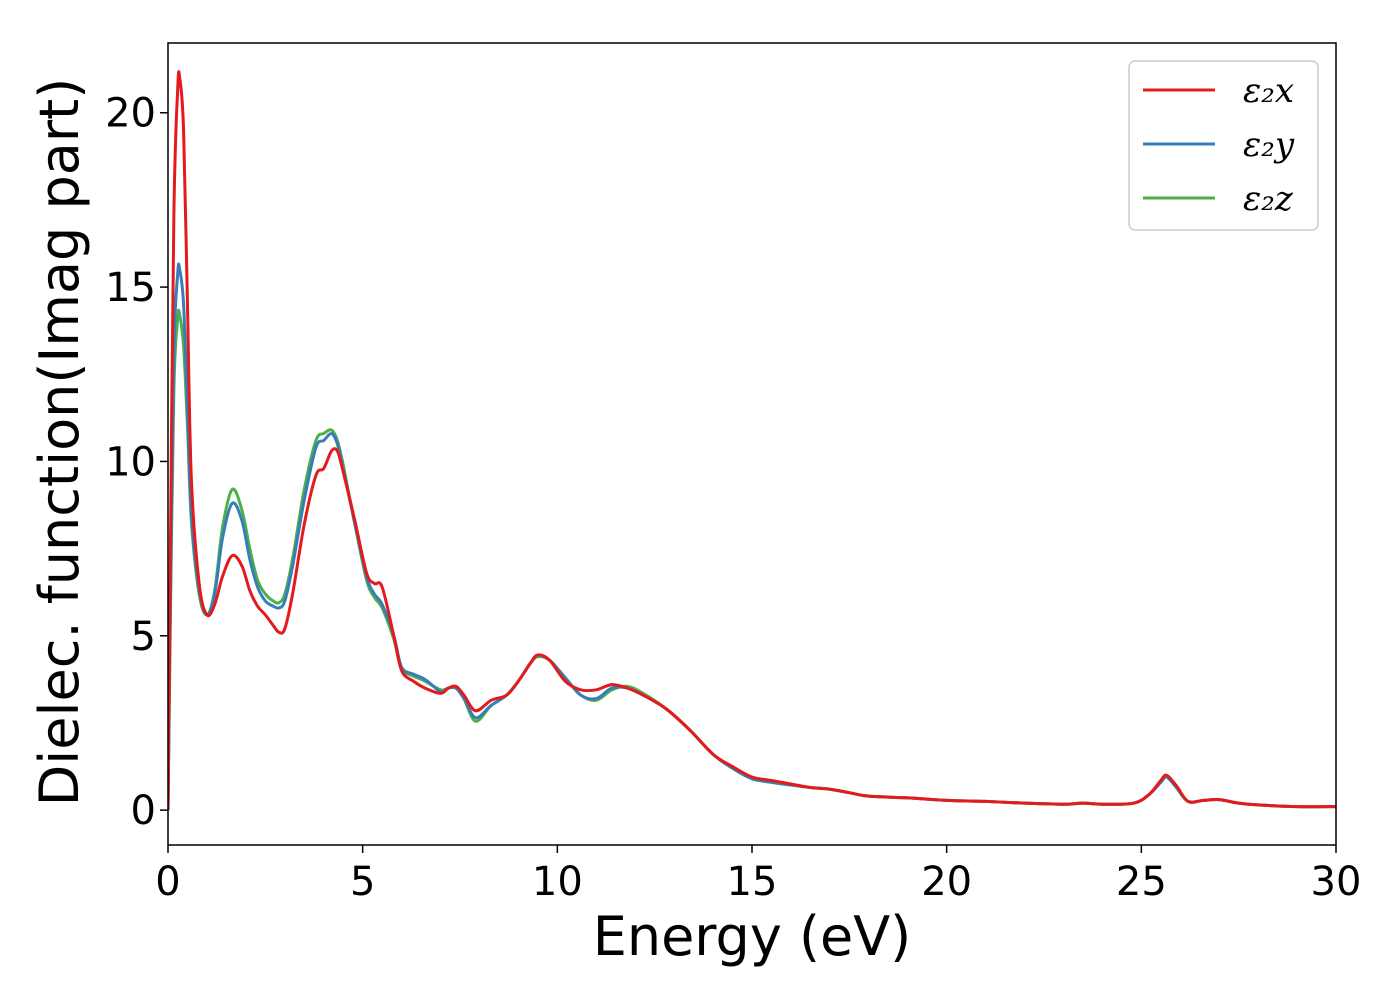 This screenshot has height=1004, width=1400. I want to click on legend-label-1: ε₂x, so click(1268, 91).